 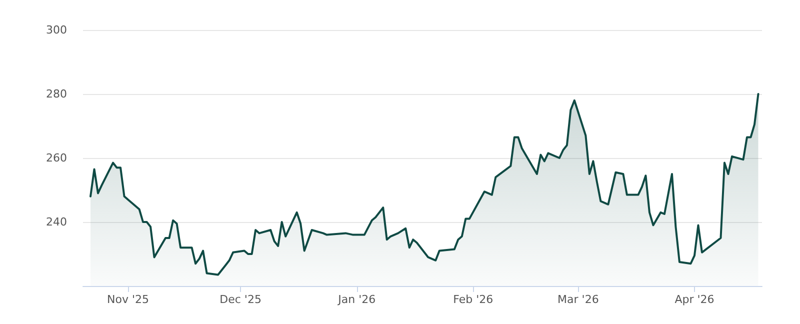 What do you see at coordinates (56, 94) in the screenshot?
I see `y-tick-label: 280` at bounding box center [56, 94].